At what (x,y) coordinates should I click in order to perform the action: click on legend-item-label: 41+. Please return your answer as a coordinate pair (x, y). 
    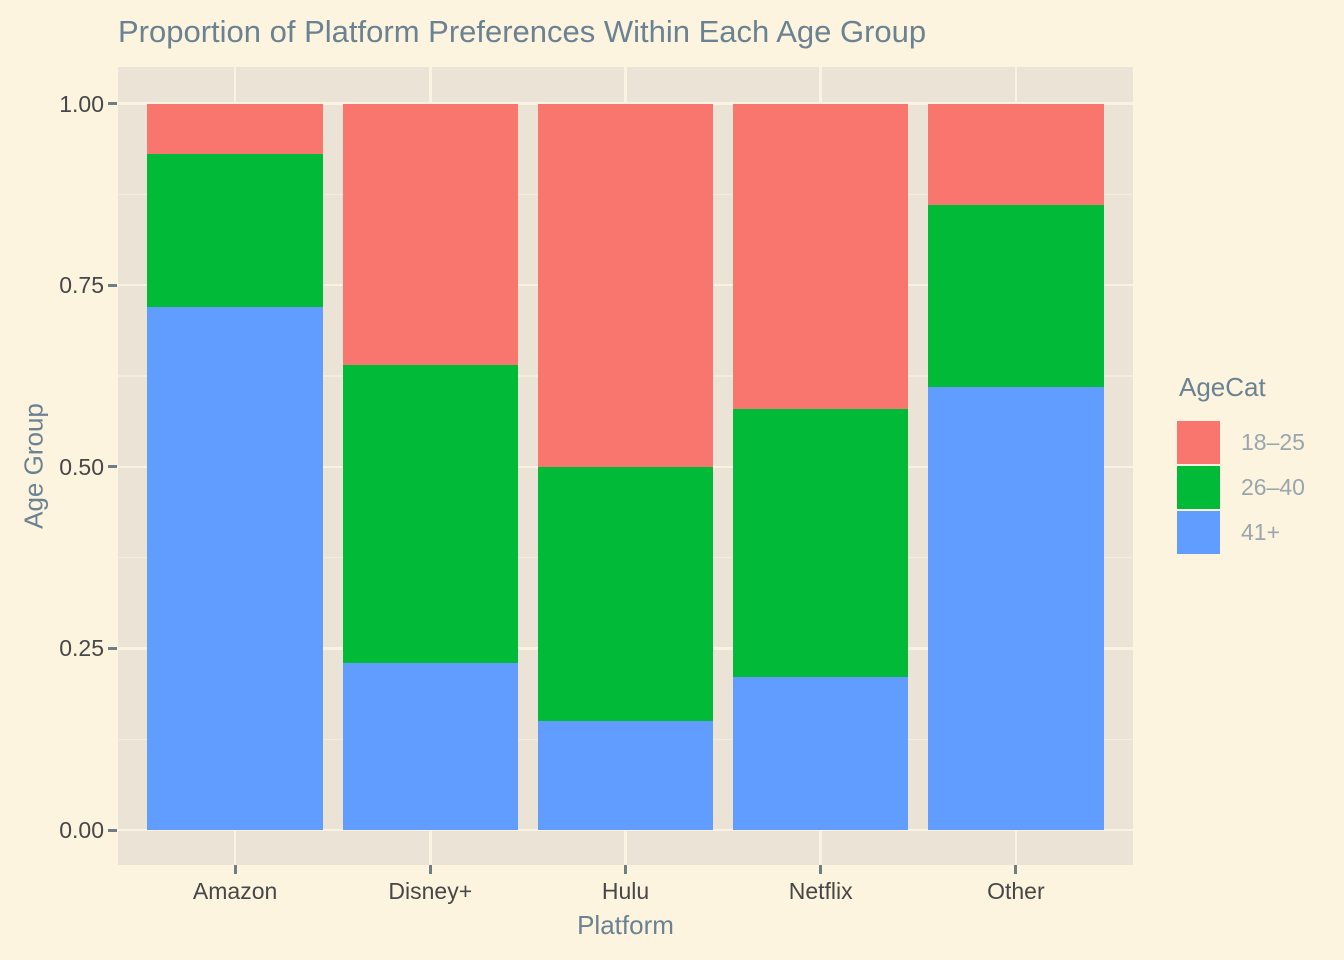
    Looking at the image, I should click on (1261, 532).